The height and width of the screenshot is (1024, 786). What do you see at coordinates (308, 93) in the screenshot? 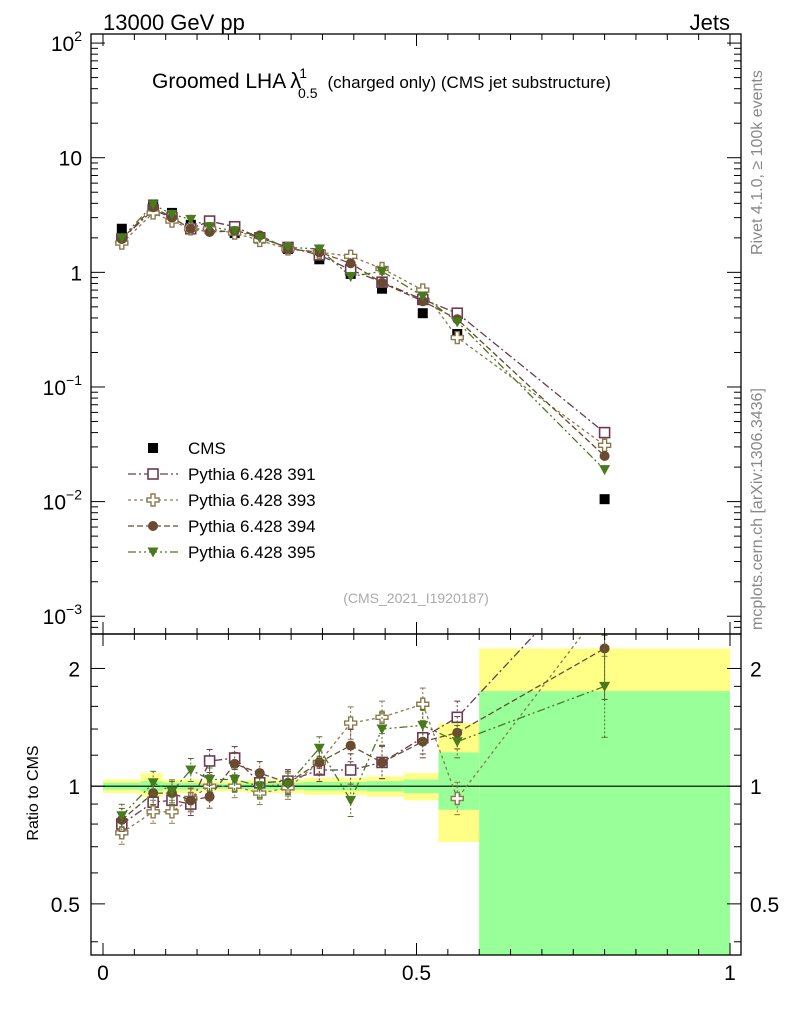
I see `title-sub: 0.5` at bounding box center [308, 93].